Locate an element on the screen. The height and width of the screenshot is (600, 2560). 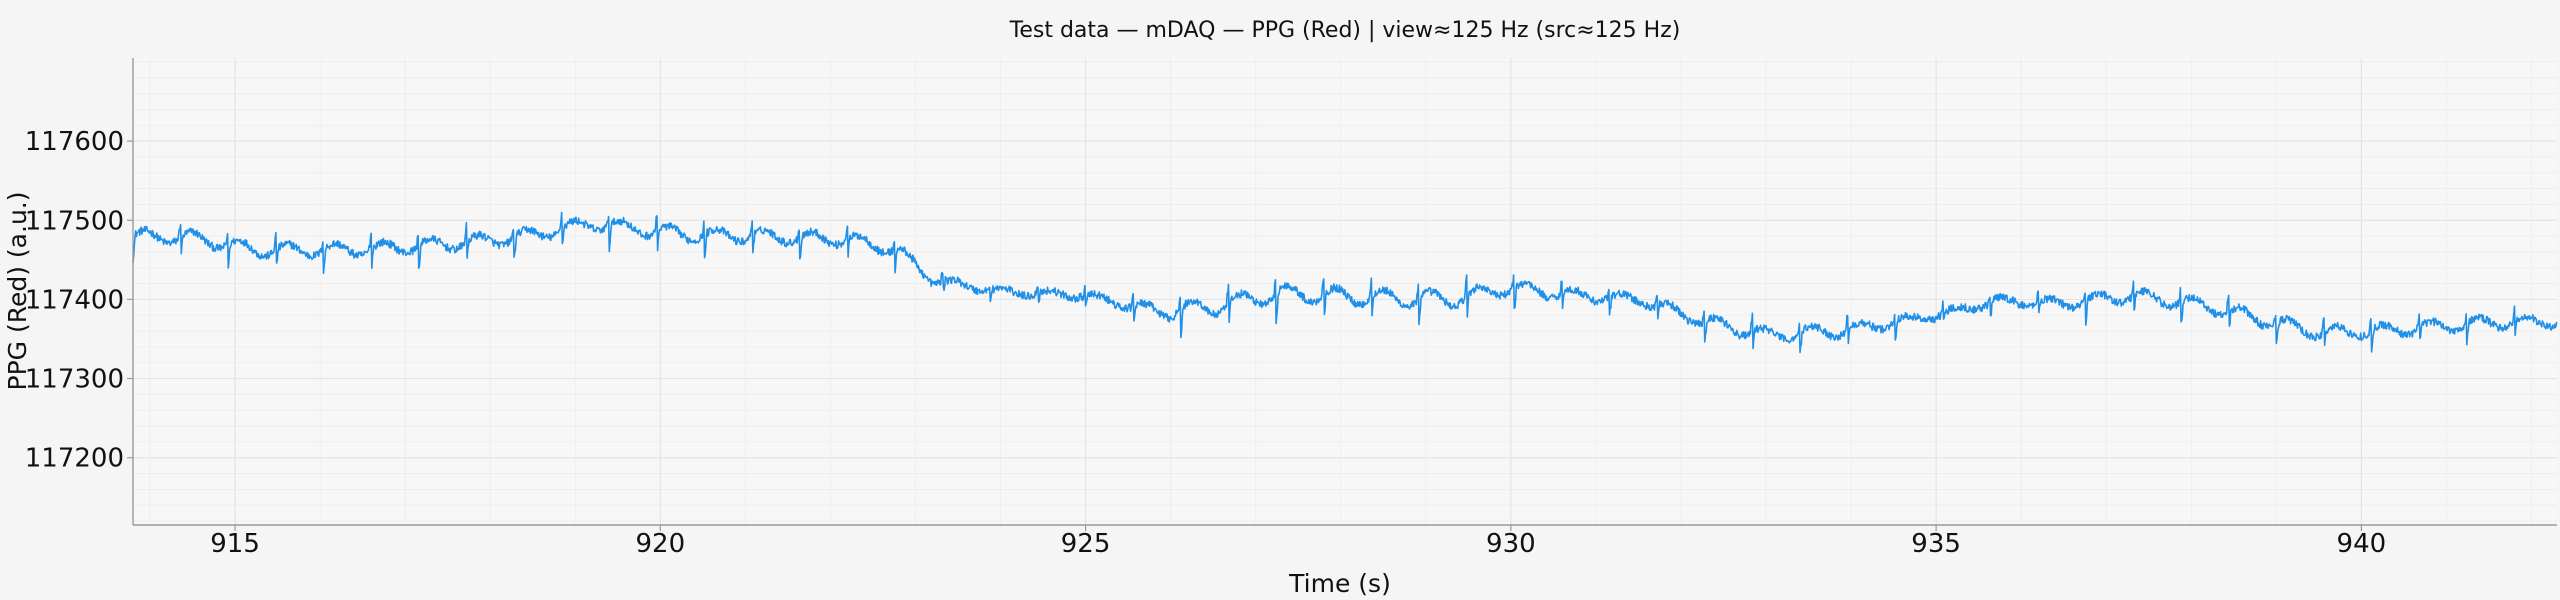
x-tick-label: 930 is located at coordinates (1511, 544).